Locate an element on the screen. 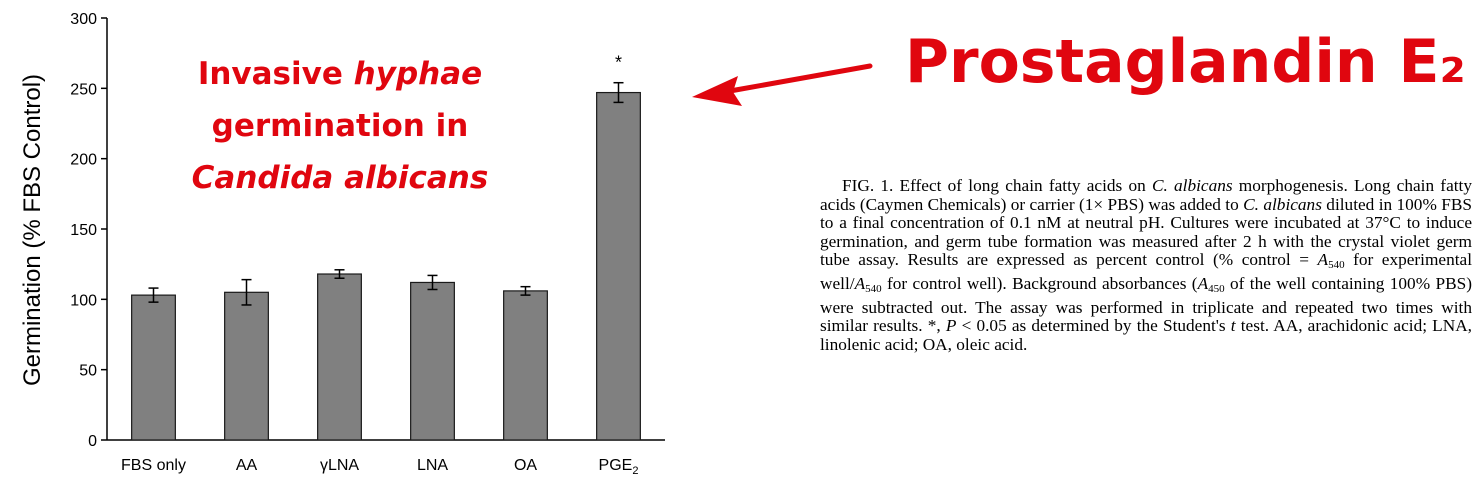 The image size is (1481, 489). annotation-line-1: Invasive hyphae is located at coordinates (340, 74).